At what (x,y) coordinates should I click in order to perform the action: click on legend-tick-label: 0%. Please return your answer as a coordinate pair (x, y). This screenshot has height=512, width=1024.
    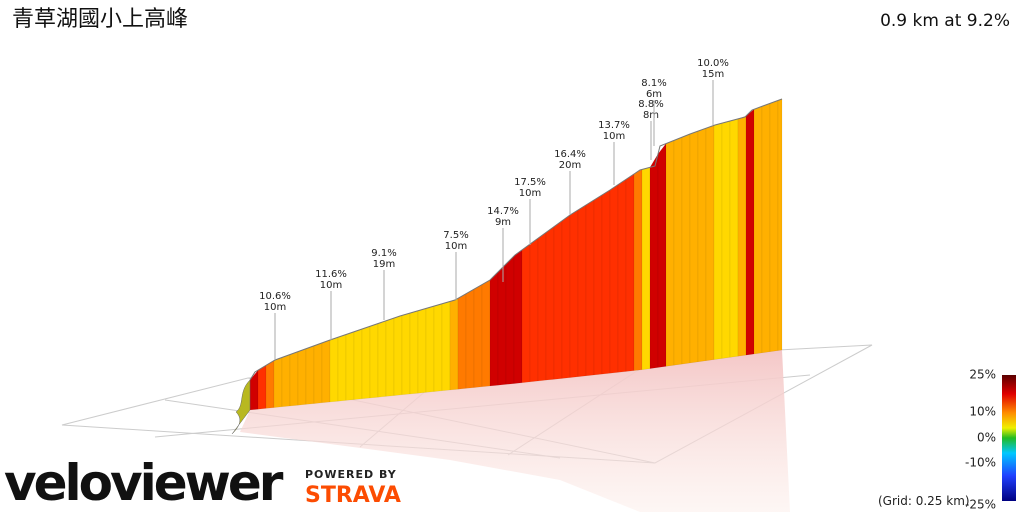
    Looking at the image, I should click on (986, 438).